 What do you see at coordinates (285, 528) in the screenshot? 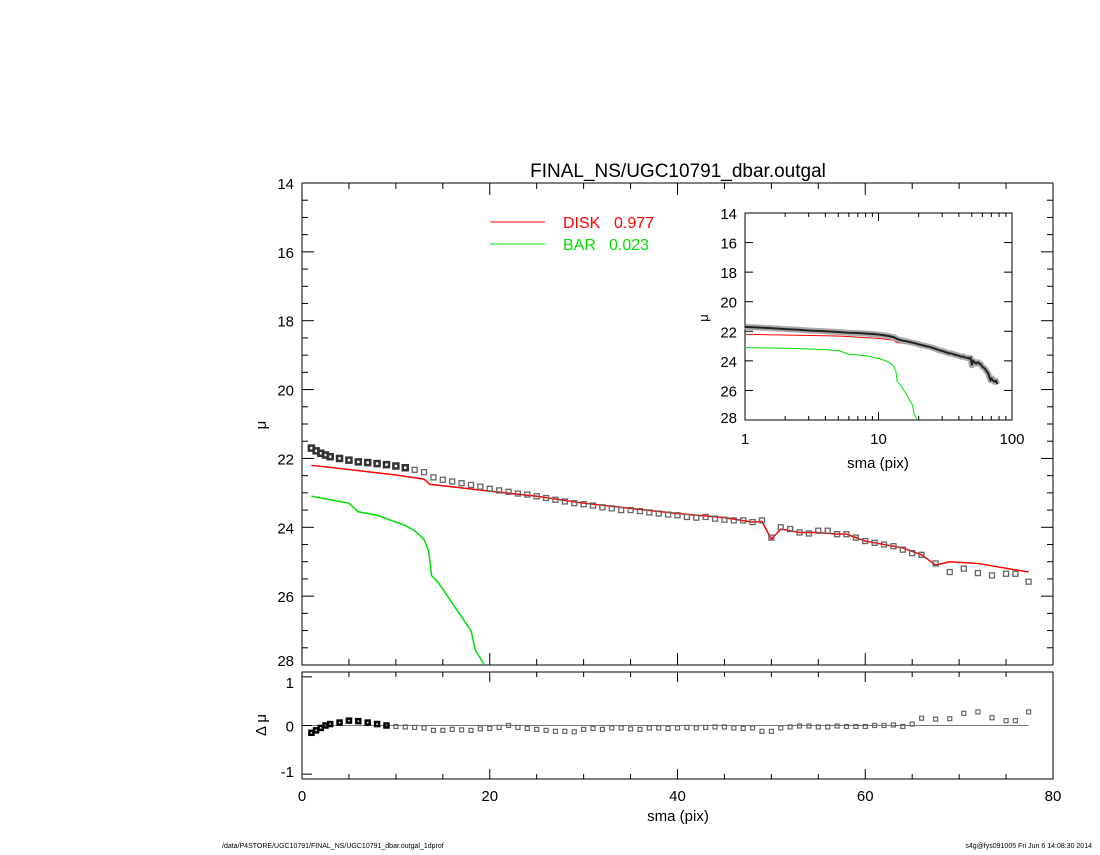
I see `y-tick-label: 24` at bounding box center [285, 528].